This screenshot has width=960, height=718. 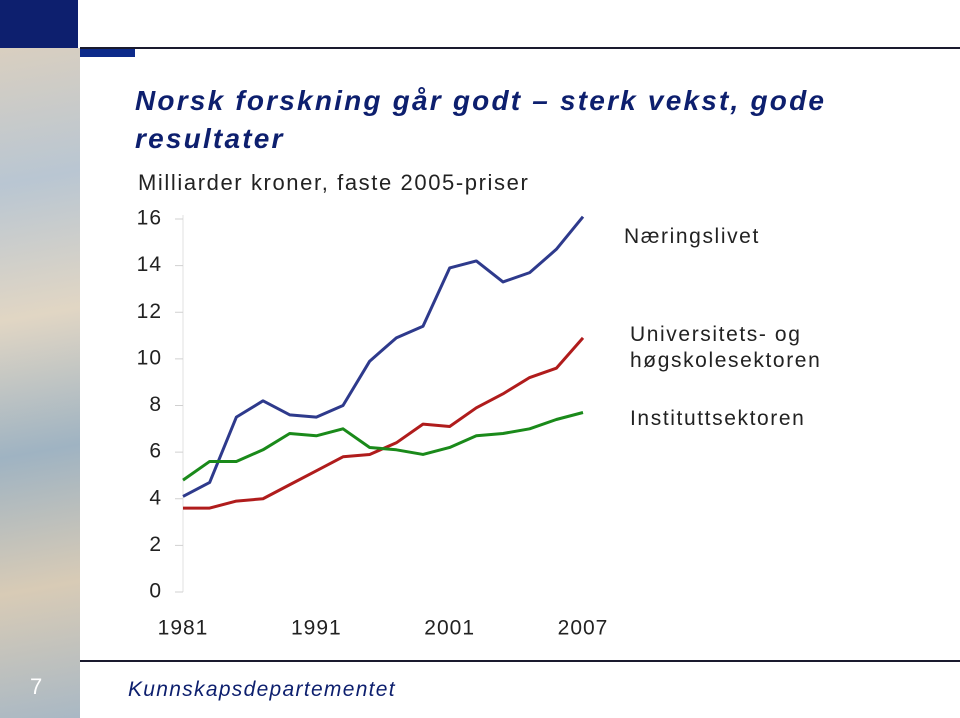 What do you see at coordinates (334, 182) in the screenshot?
I see `chart-subtitle: Milliarder kroner, faste 2005-priser` at bounding box center [334, 182].